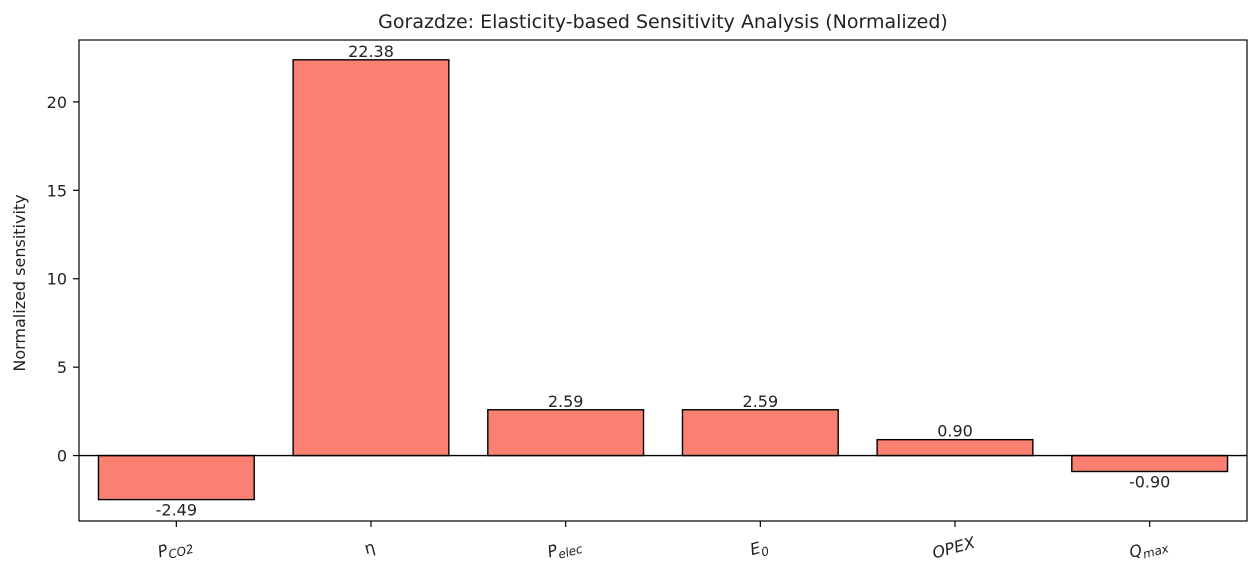  What do you see at coordinates (57, 279) in the screenshot?
I see `y-tick-label-2: 10` at bounding box center [57, 279].